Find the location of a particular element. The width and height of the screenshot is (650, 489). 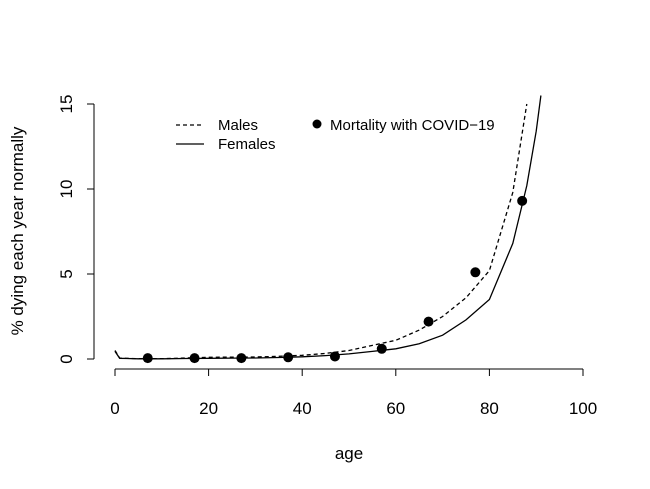

x-tick-label: 20 is located at coordinates (208, 408).